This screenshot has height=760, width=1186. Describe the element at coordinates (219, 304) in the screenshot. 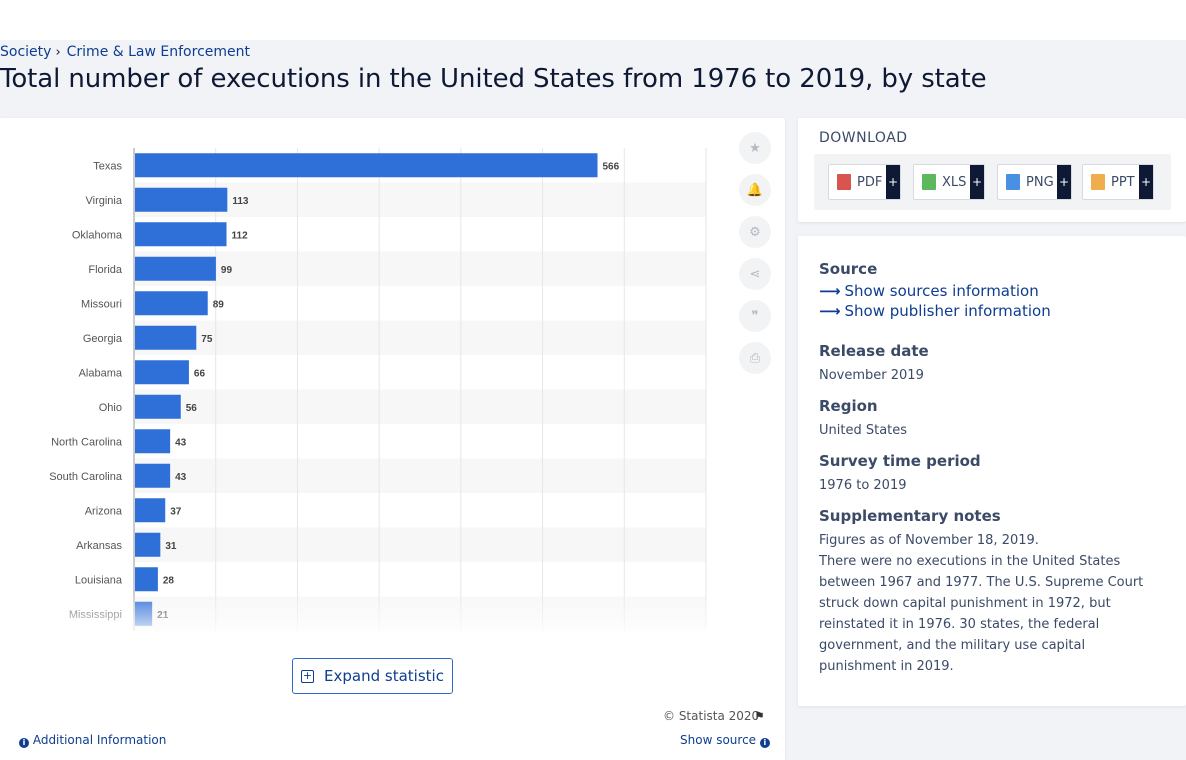

I see `value-label: 89` at that location.